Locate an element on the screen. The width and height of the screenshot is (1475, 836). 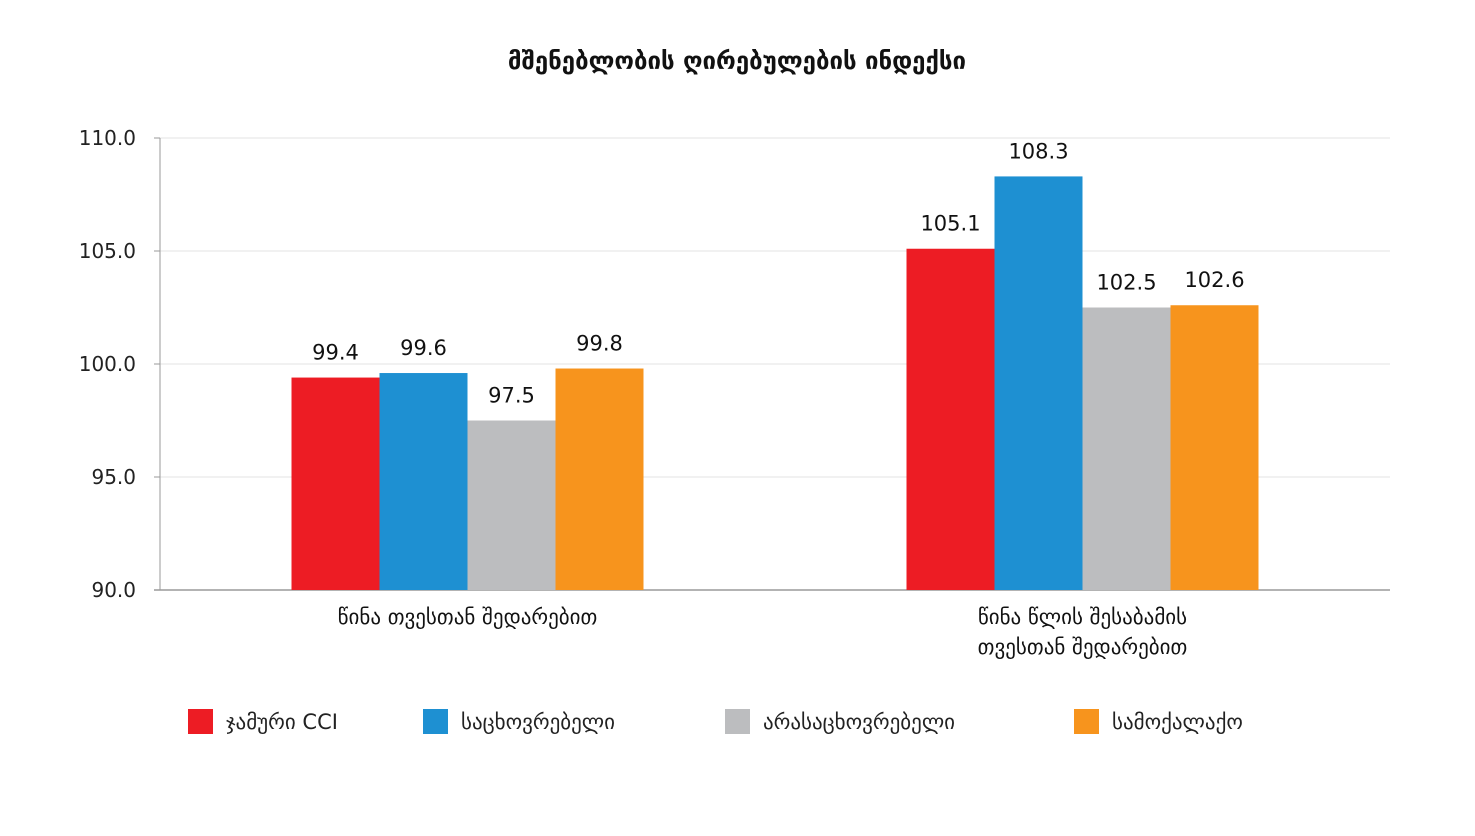
x-category-label: წინა წლის შესაბამის is located at coordinates (1082, 617).